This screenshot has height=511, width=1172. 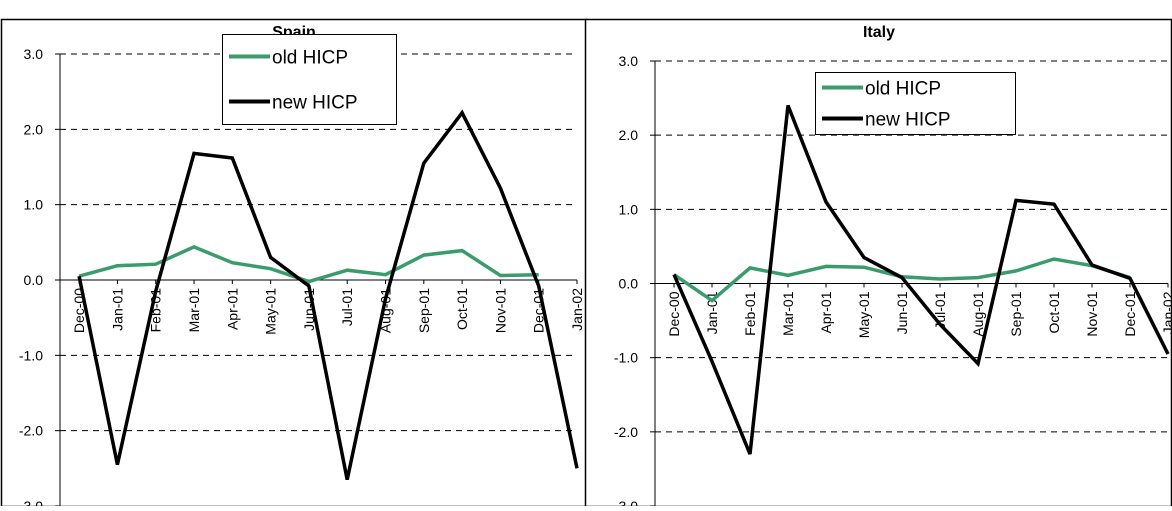 I want to click on chart-2-x-tick-label: Feb-01, so click(x=750, y=313).